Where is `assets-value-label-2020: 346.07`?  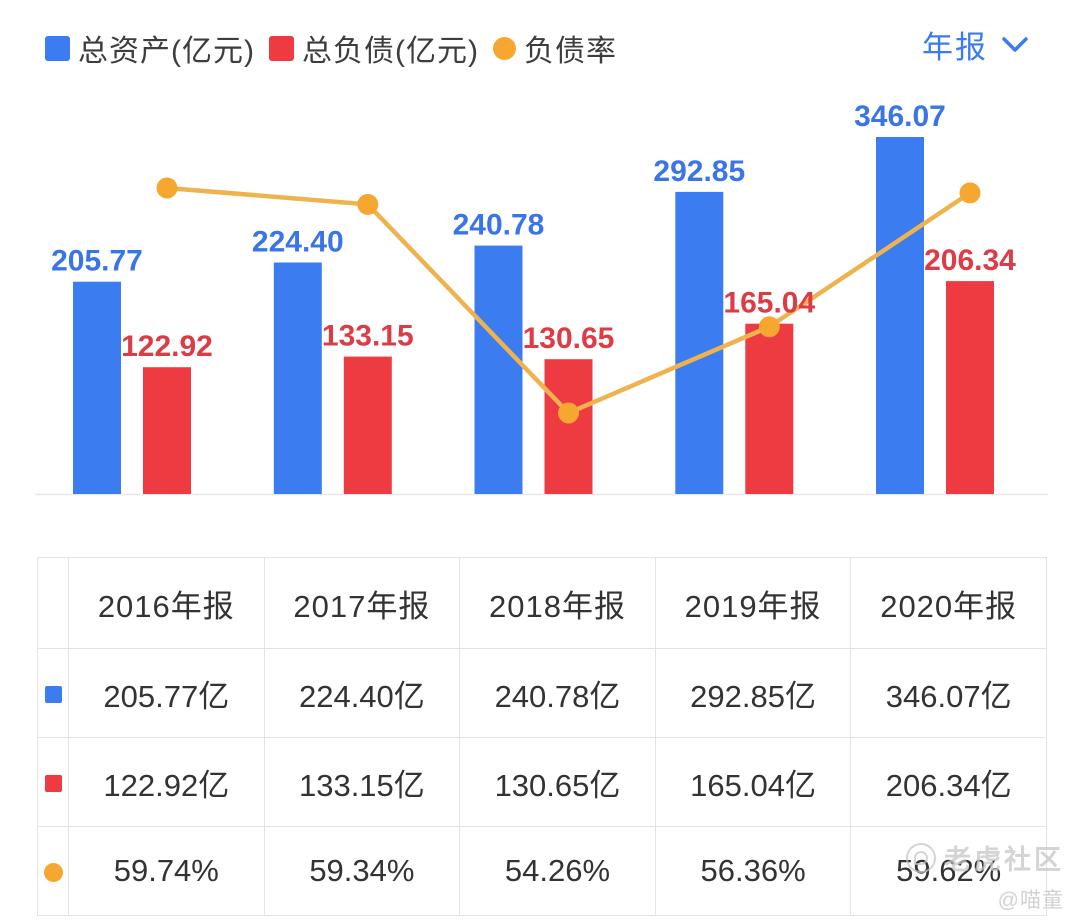 assets-value-label-2020: 346.07 is located at coordinates (900, 116).